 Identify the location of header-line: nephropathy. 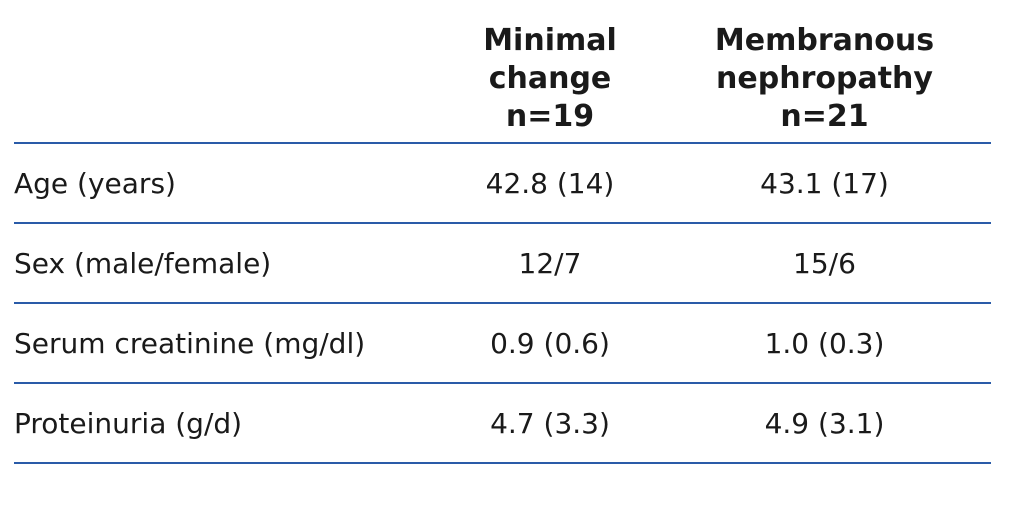
(824, 78).